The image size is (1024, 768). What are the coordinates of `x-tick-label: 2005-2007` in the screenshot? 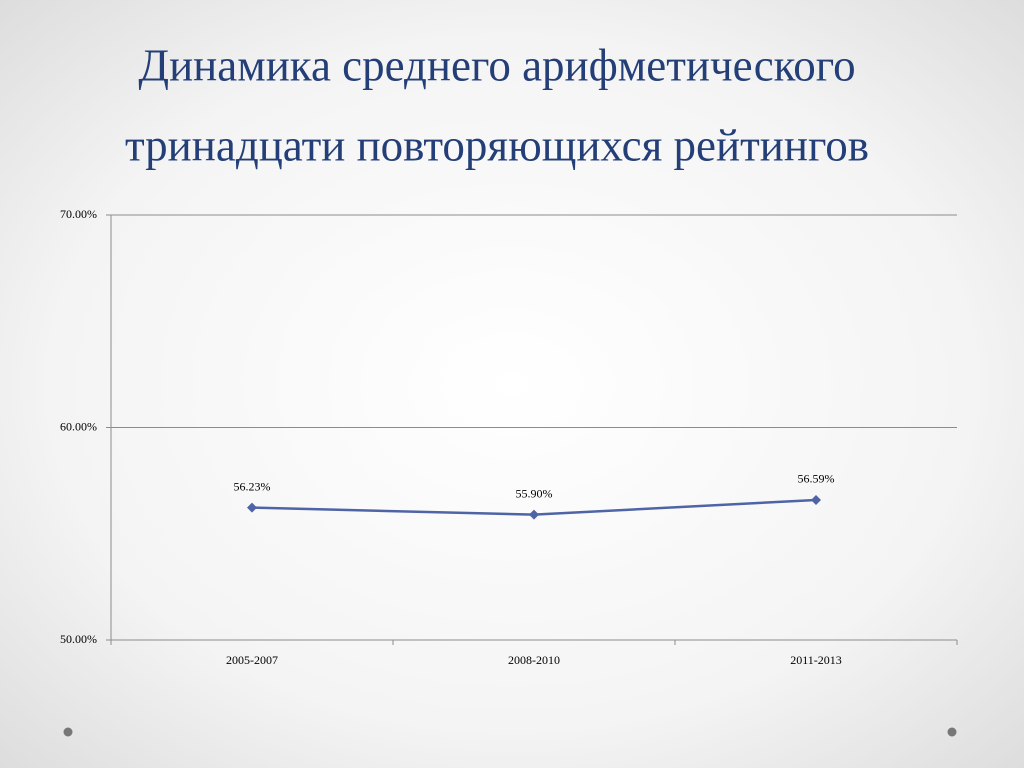 It's located at (252, 660).